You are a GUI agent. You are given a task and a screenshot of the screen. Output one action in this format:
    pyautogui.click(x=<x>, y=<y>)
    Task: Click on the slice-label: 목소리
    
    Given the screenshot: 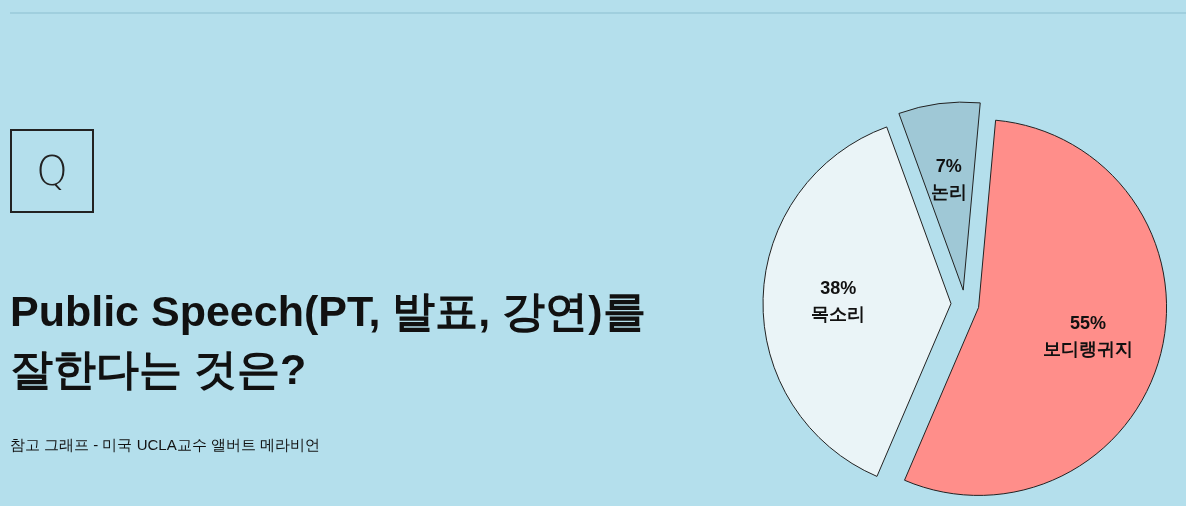 What is the action you would take?
    pyautogui.click(x=838, y=314)
    